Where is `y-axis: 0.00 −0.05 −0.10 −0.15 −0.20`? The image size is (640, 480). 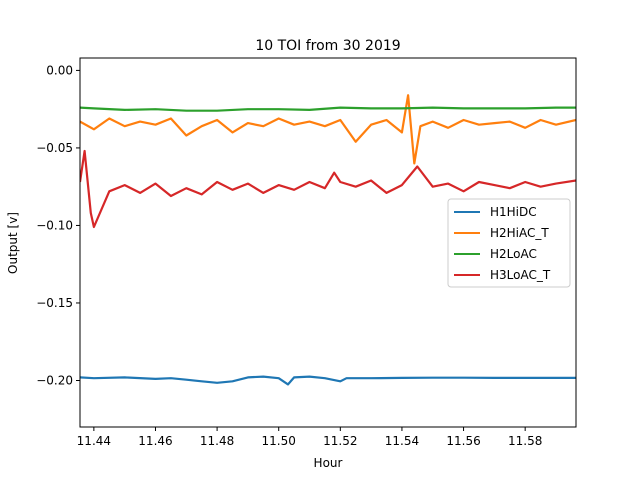
y-axis: 0.00 −0.05 −0.10 −0.15 −0.20 is located at coordinates (58, 225).